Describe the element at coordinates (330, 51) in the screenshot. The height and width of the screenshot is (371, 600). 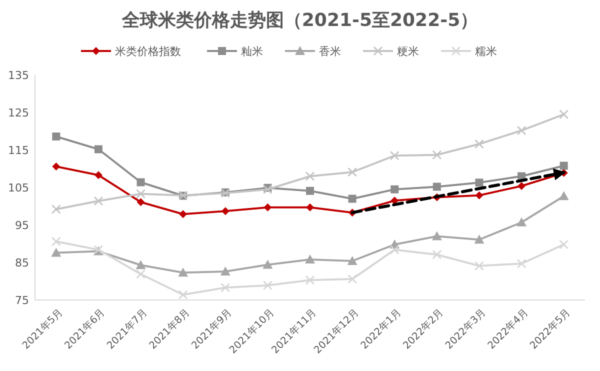
I see `legend-label: 香米` at that location.